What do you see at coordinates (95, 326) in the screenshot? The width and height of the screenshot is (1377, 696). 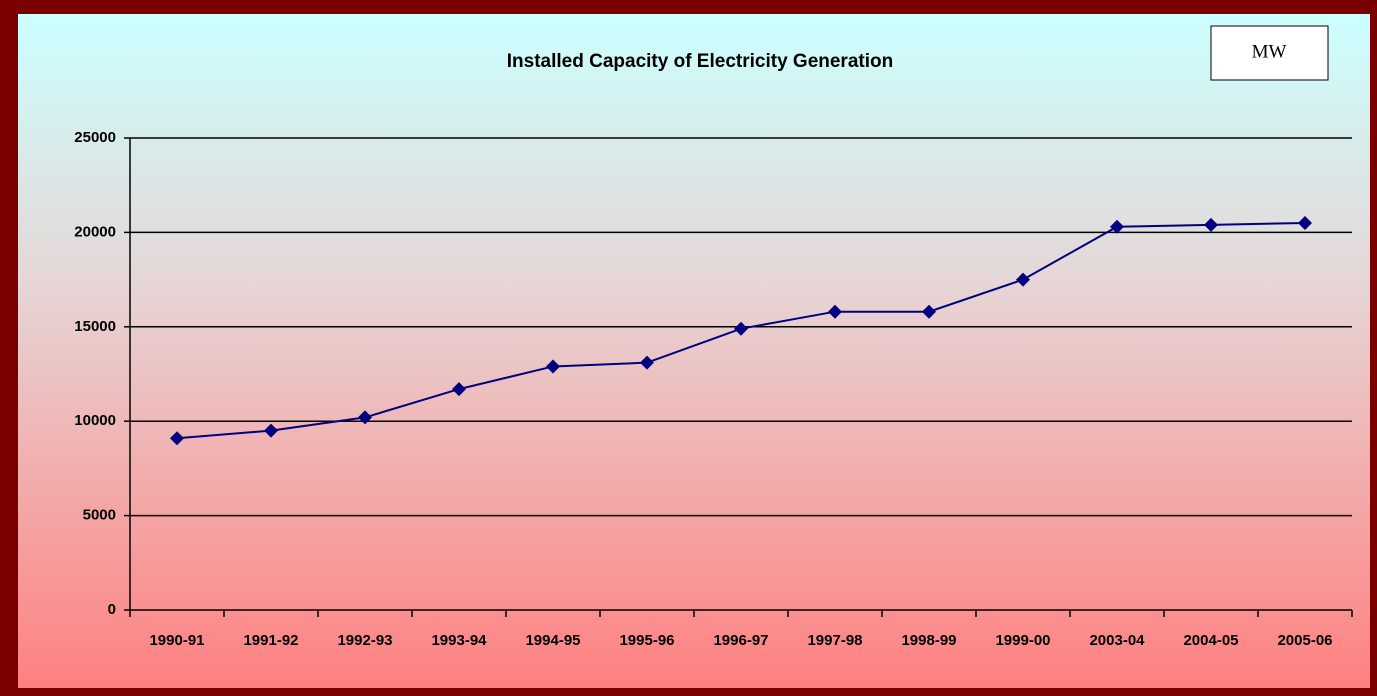 I see `y-tick-label: 15000` at bounding box center [95, 326].